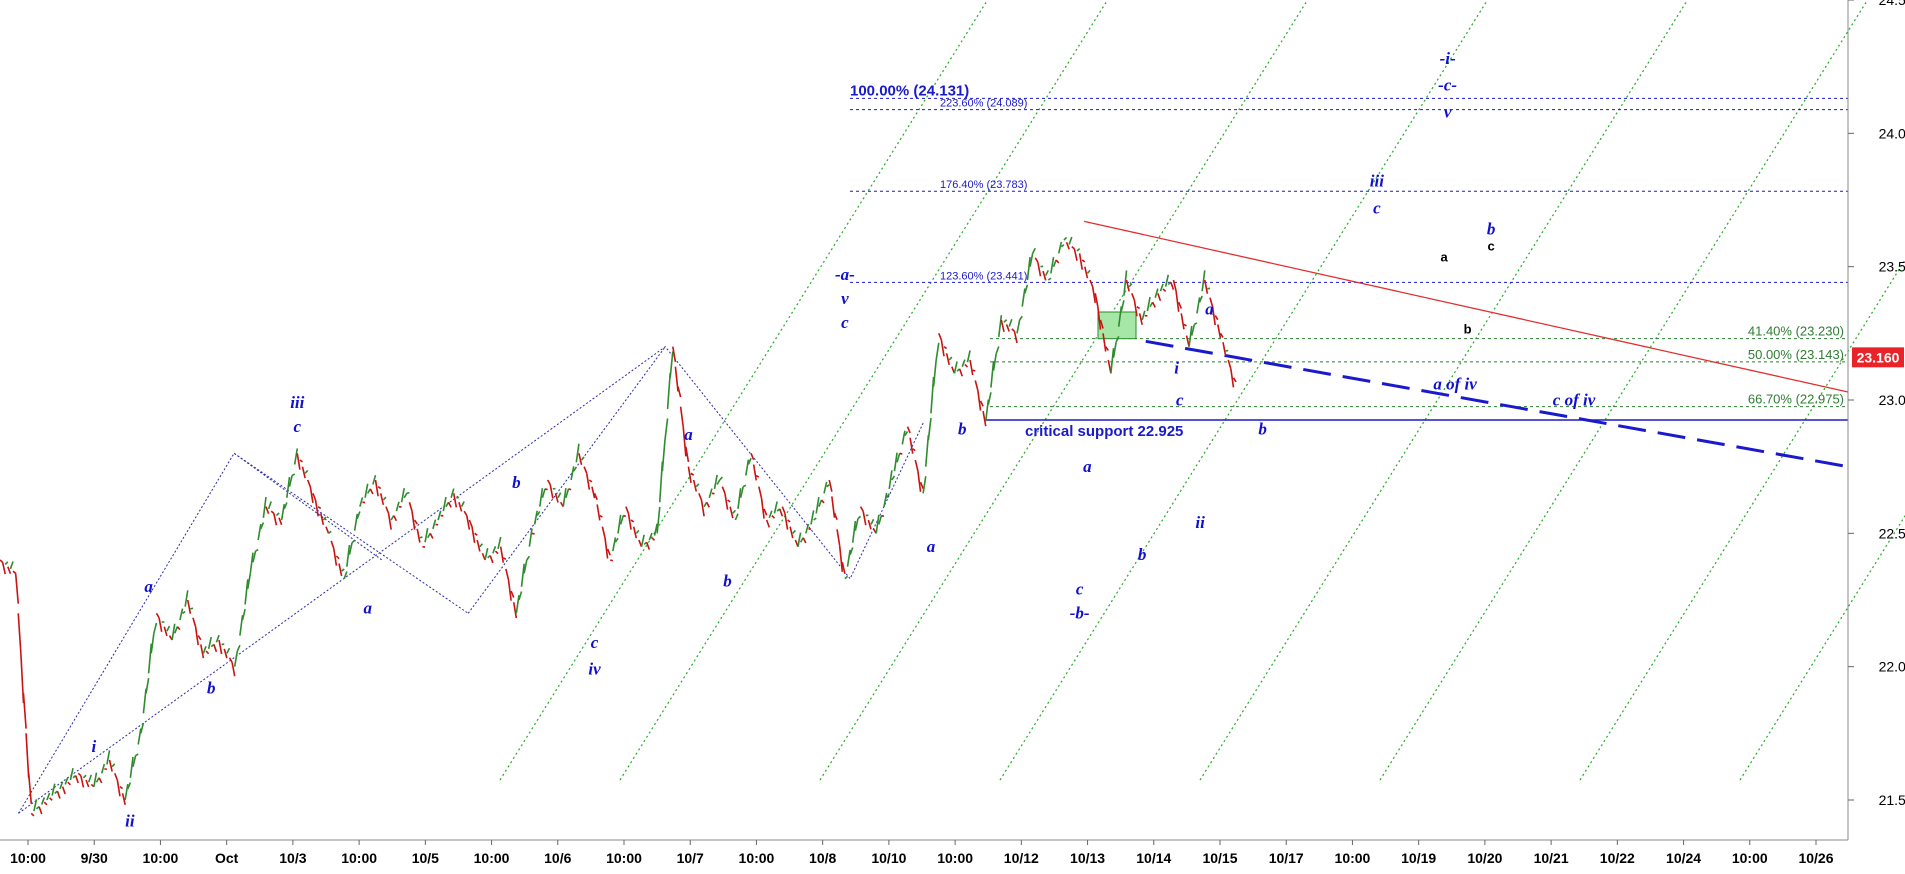 The width and height of the screenshot is (1905, 874). Describe the element at coordinates (1418, 858) in the screenshot. I see `x-tick-label: 10/19` at that location.